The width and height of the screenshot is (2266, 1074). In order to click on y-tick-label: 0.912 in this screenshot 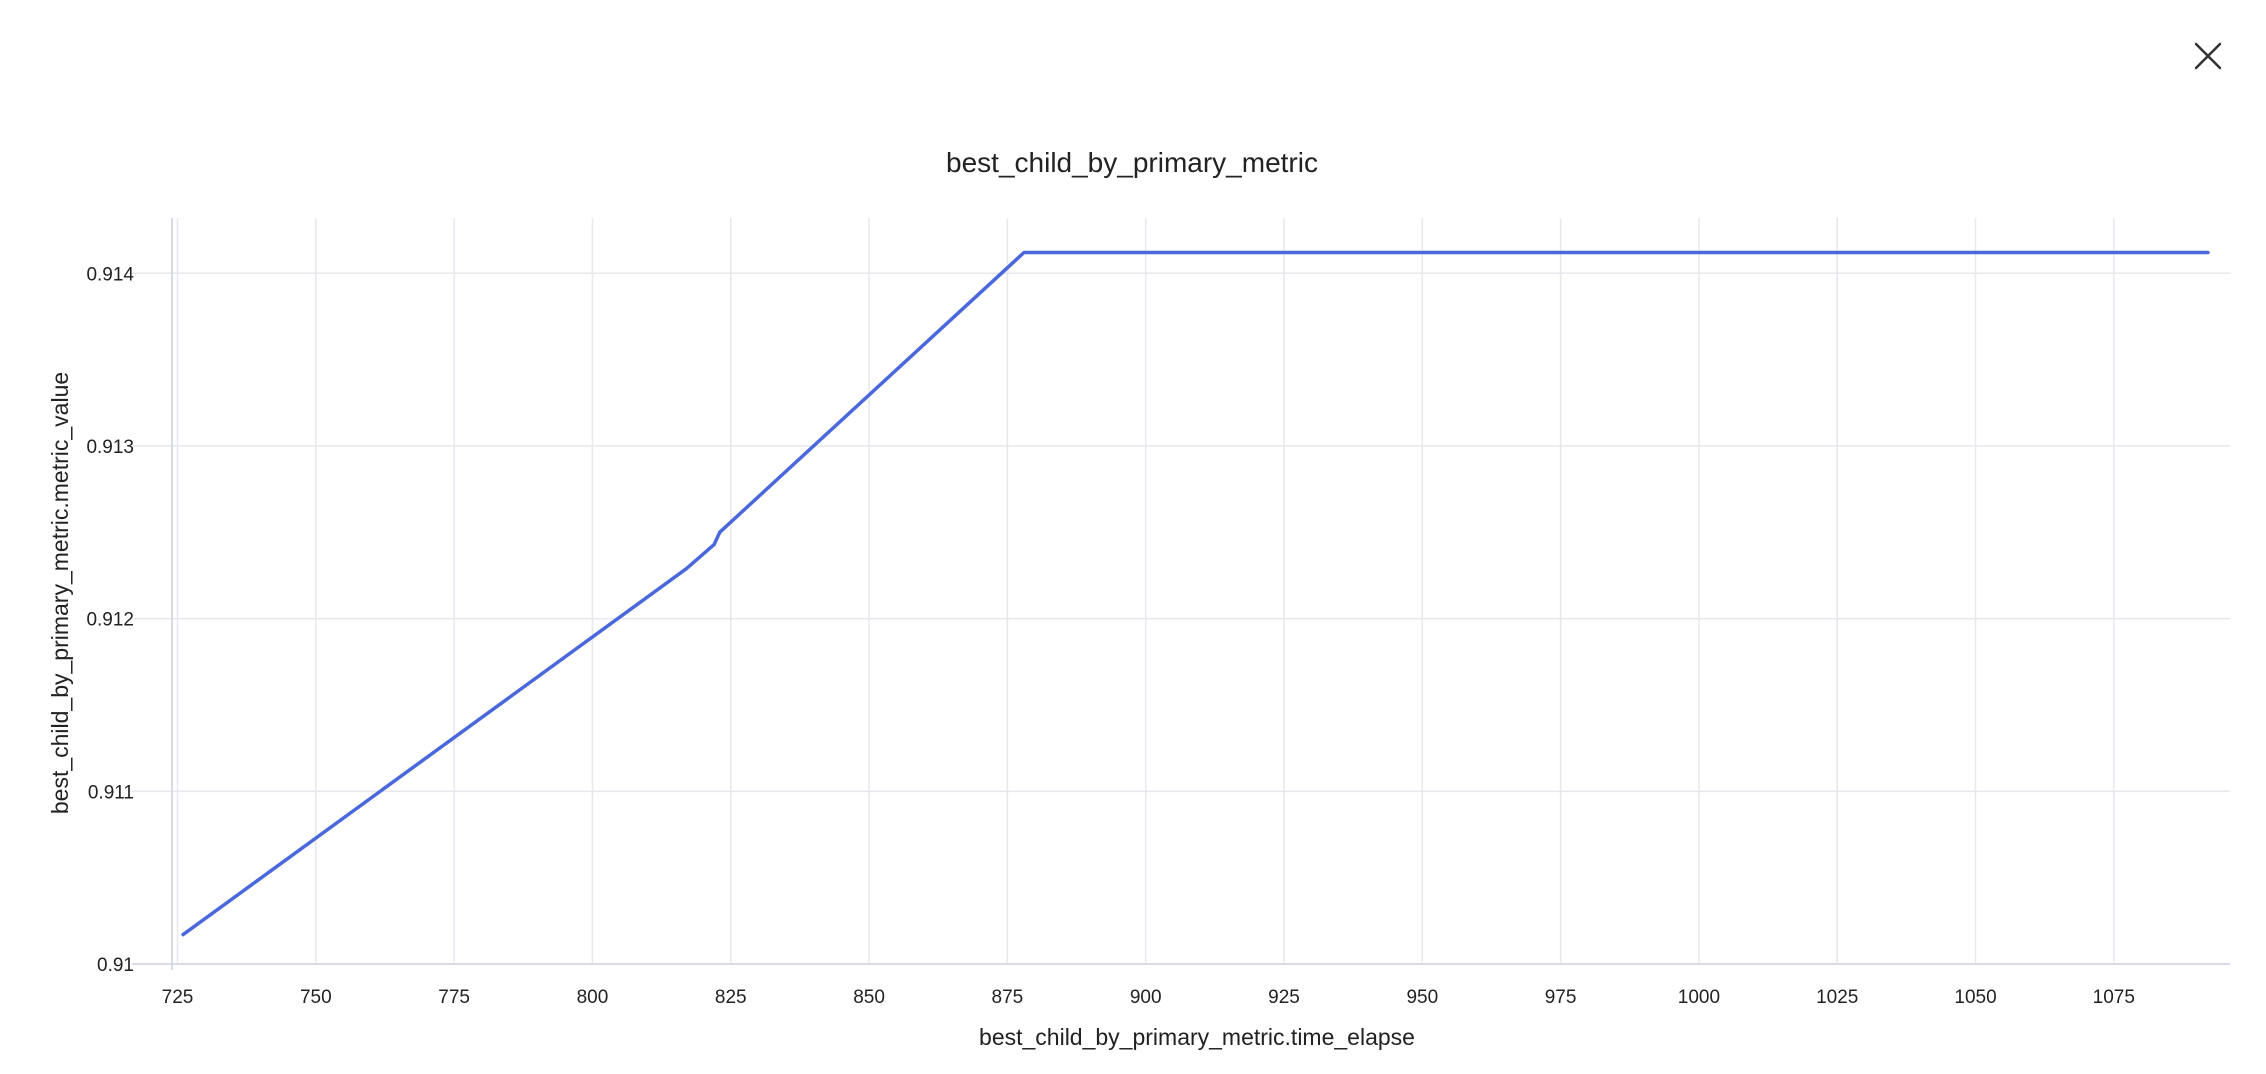, I will do `click(110, 620)`.